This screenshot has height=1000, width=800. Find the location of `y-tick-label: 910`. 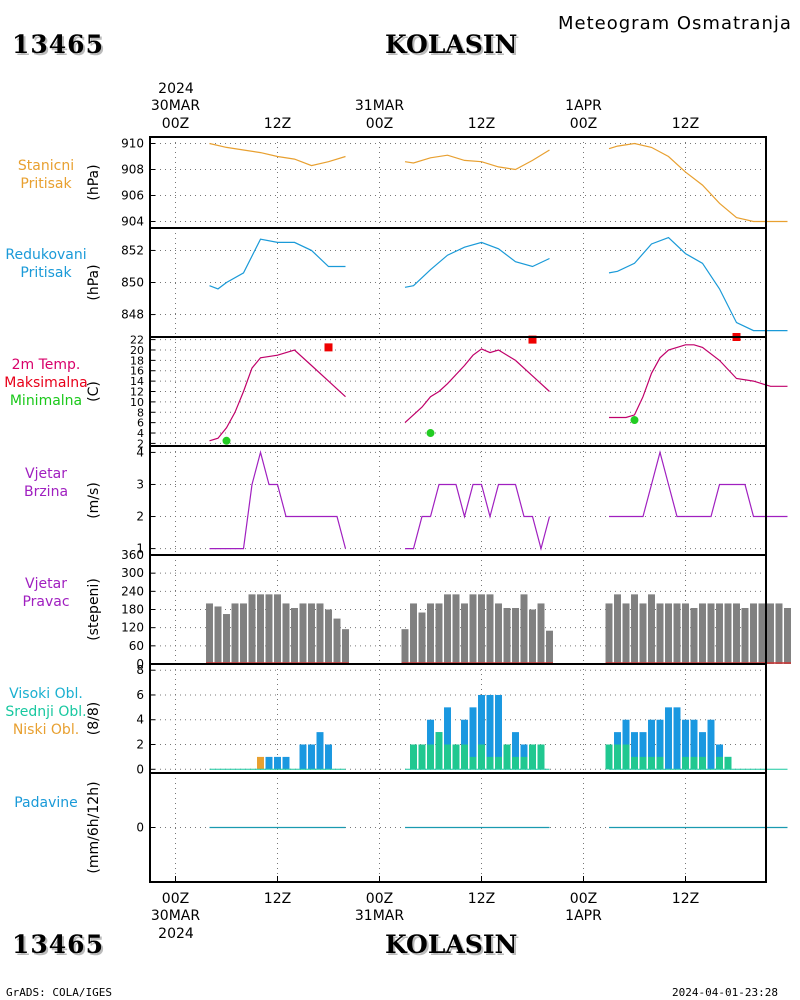

y-tick-label: 910 is located at coordinates (132, 144).